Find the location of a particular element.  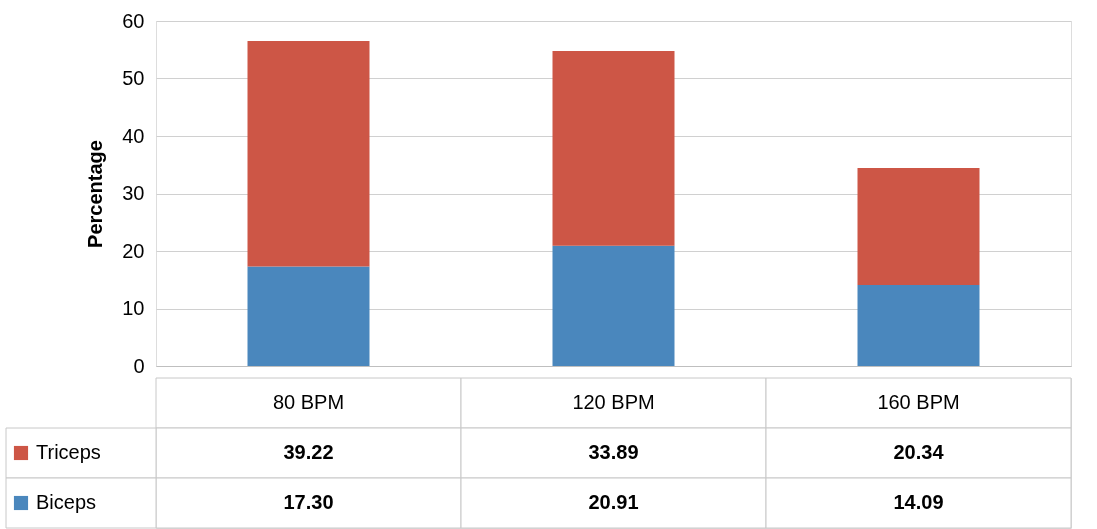

data-label: 20.91 is located at coordinates (613, 502).